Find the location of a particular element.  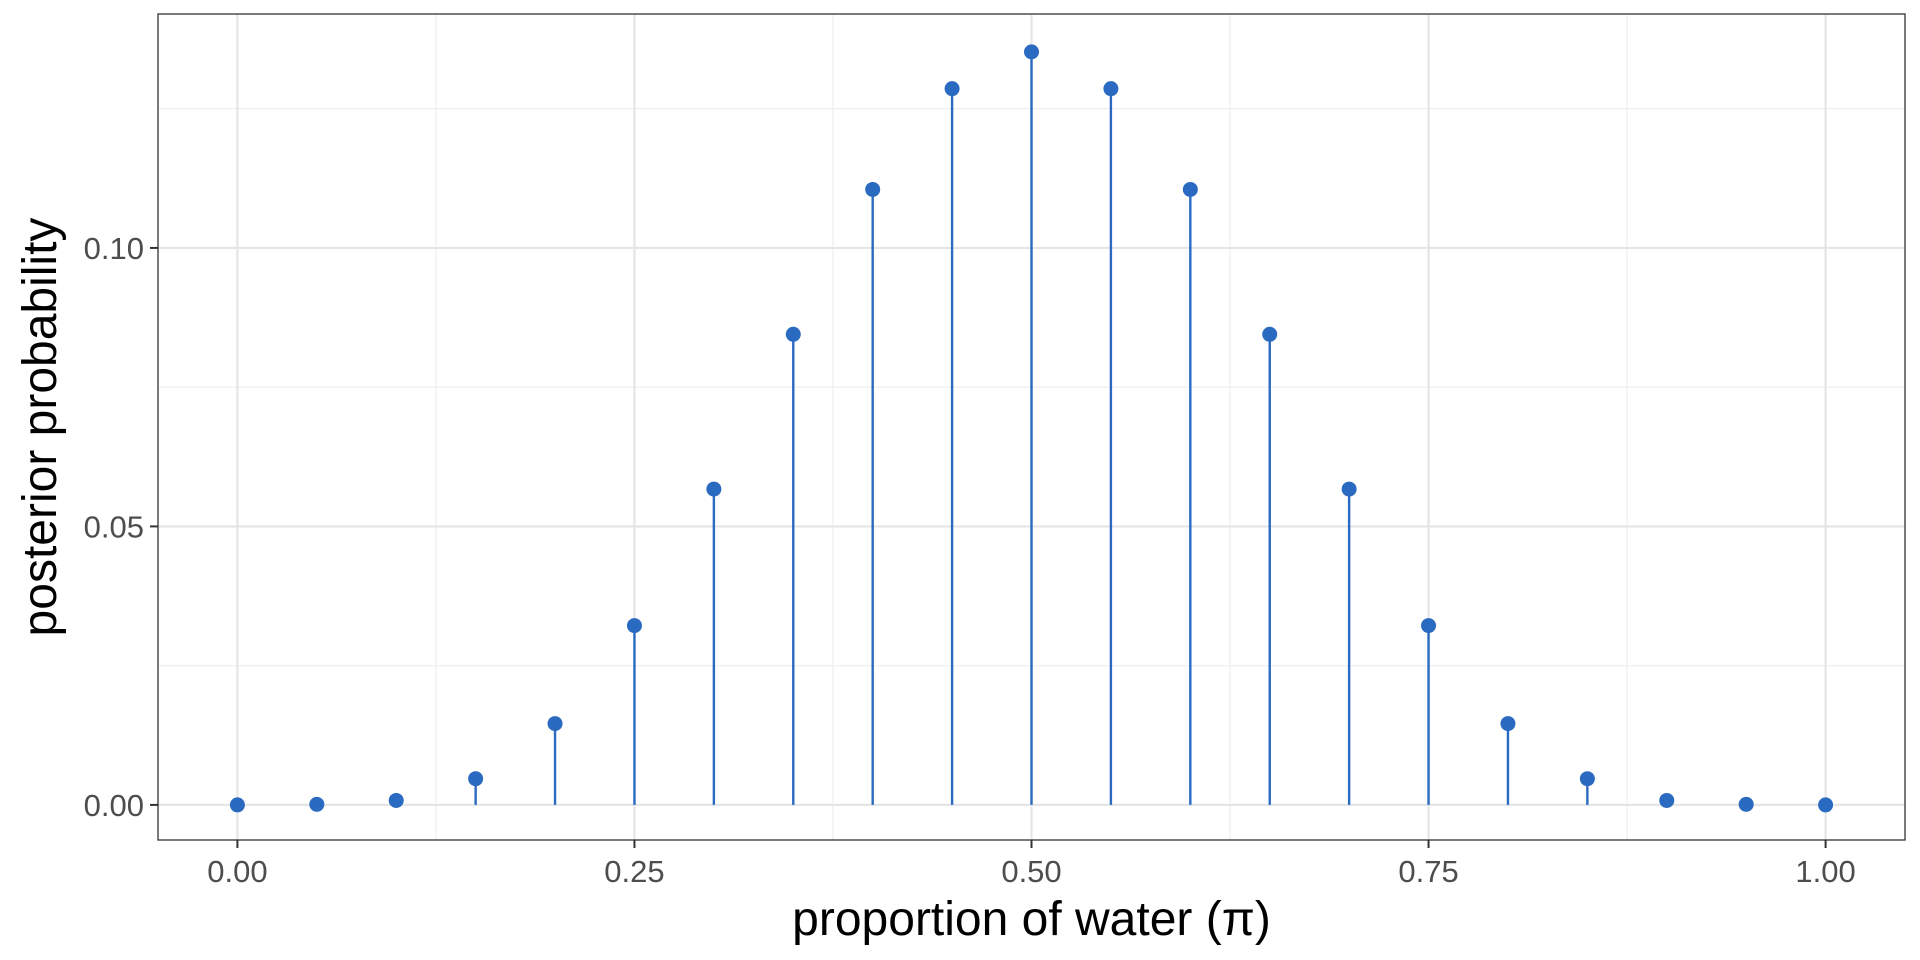

x-tick-label: 0.50 is located at coordinates (1031, 871).